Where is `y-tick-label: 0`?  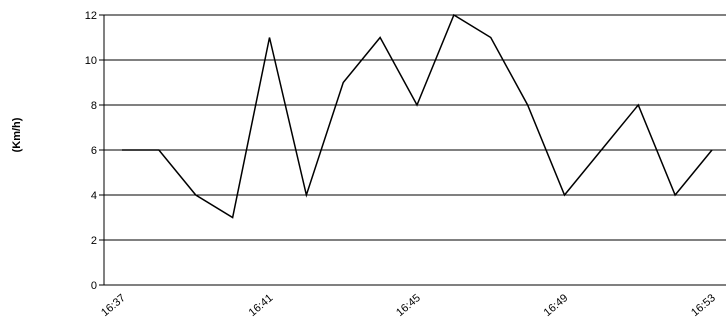
y-tick-label: 0 is located at coordinates (94, 286).